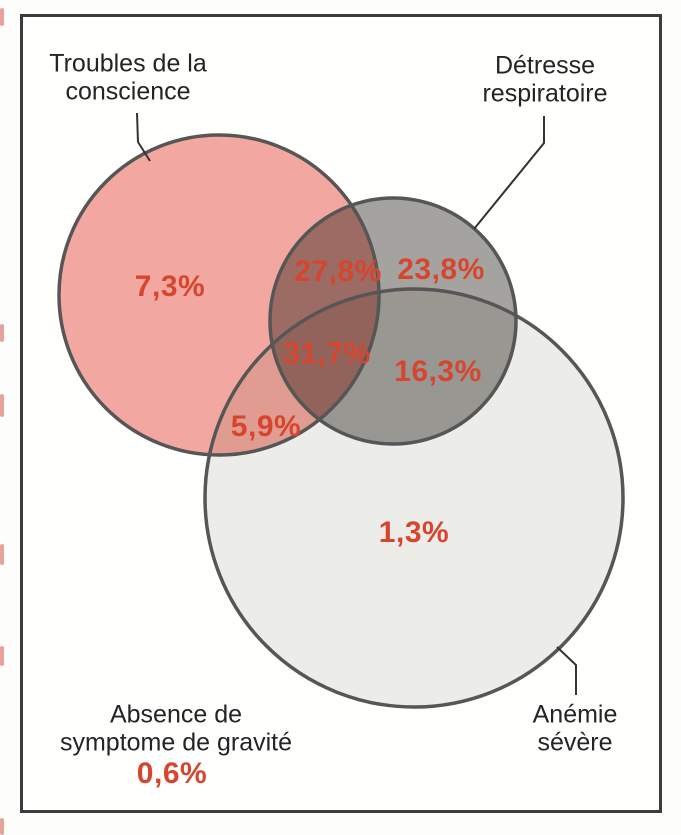  I want to click on label-absence: Absence de symptome de gravité, so click(176, 728).